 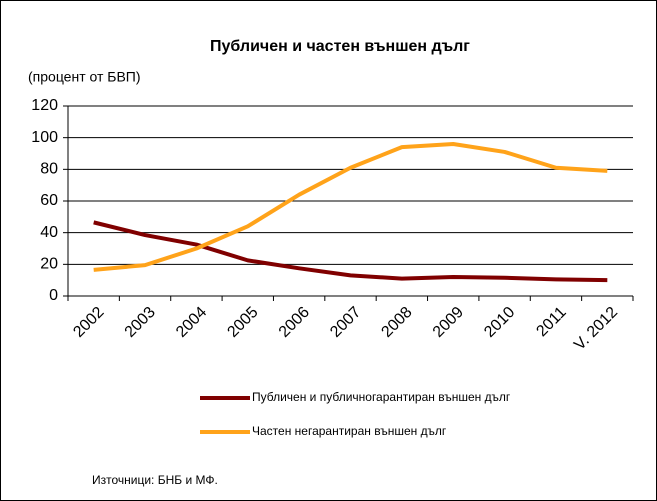 What do you see at coordinates (53, 295) in the screenshot?
I see `y-tick-label: 0` at bounding box center [53, 295].